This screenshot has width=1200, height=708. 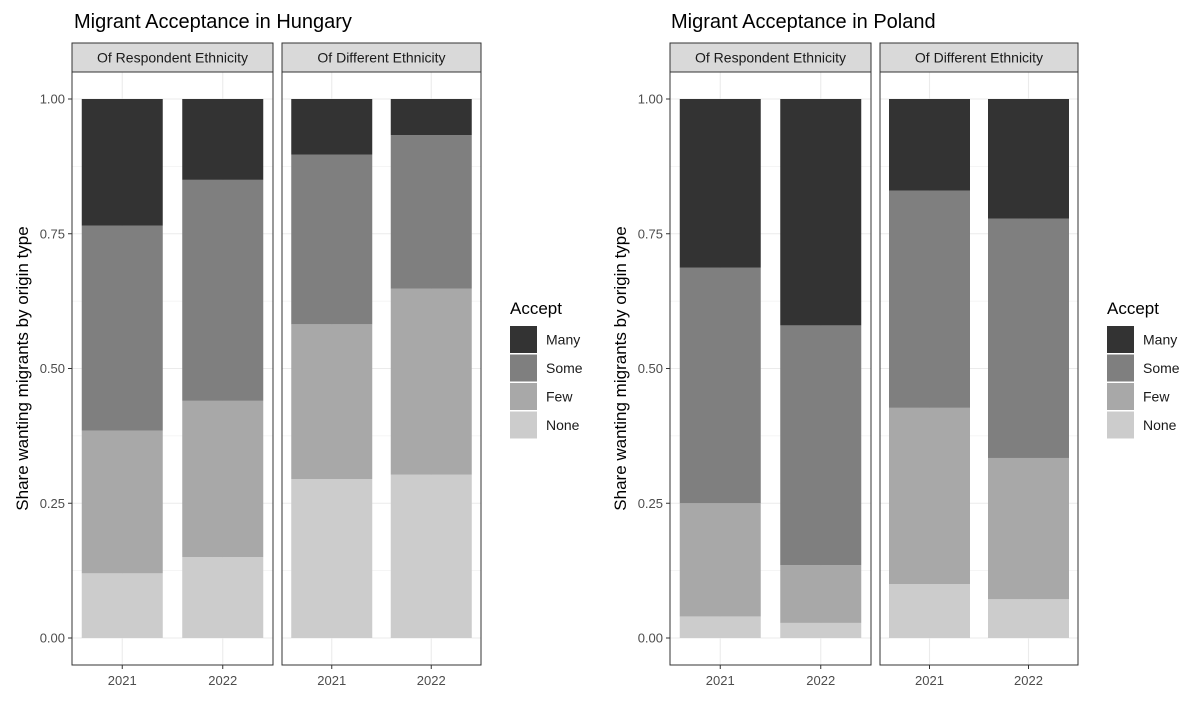 What do you see at coordinates (803, 22) in the screenshot?
I see `chart-title: Migrant Acceptance in Poland` at bounding box center [803, 22].